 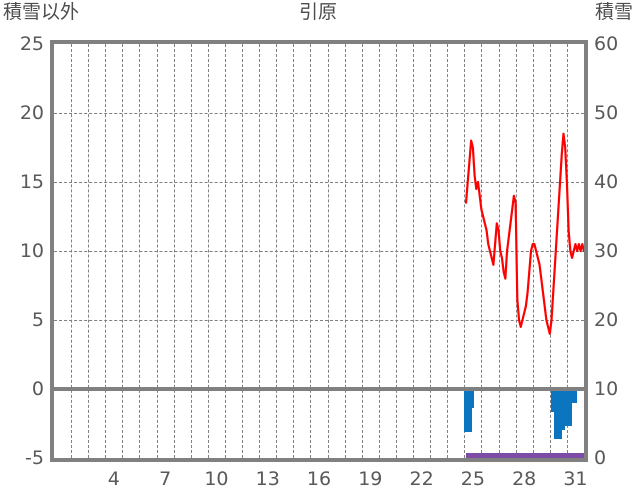 I want to click on left-tick-label: -5, so click(x=34, y=458).